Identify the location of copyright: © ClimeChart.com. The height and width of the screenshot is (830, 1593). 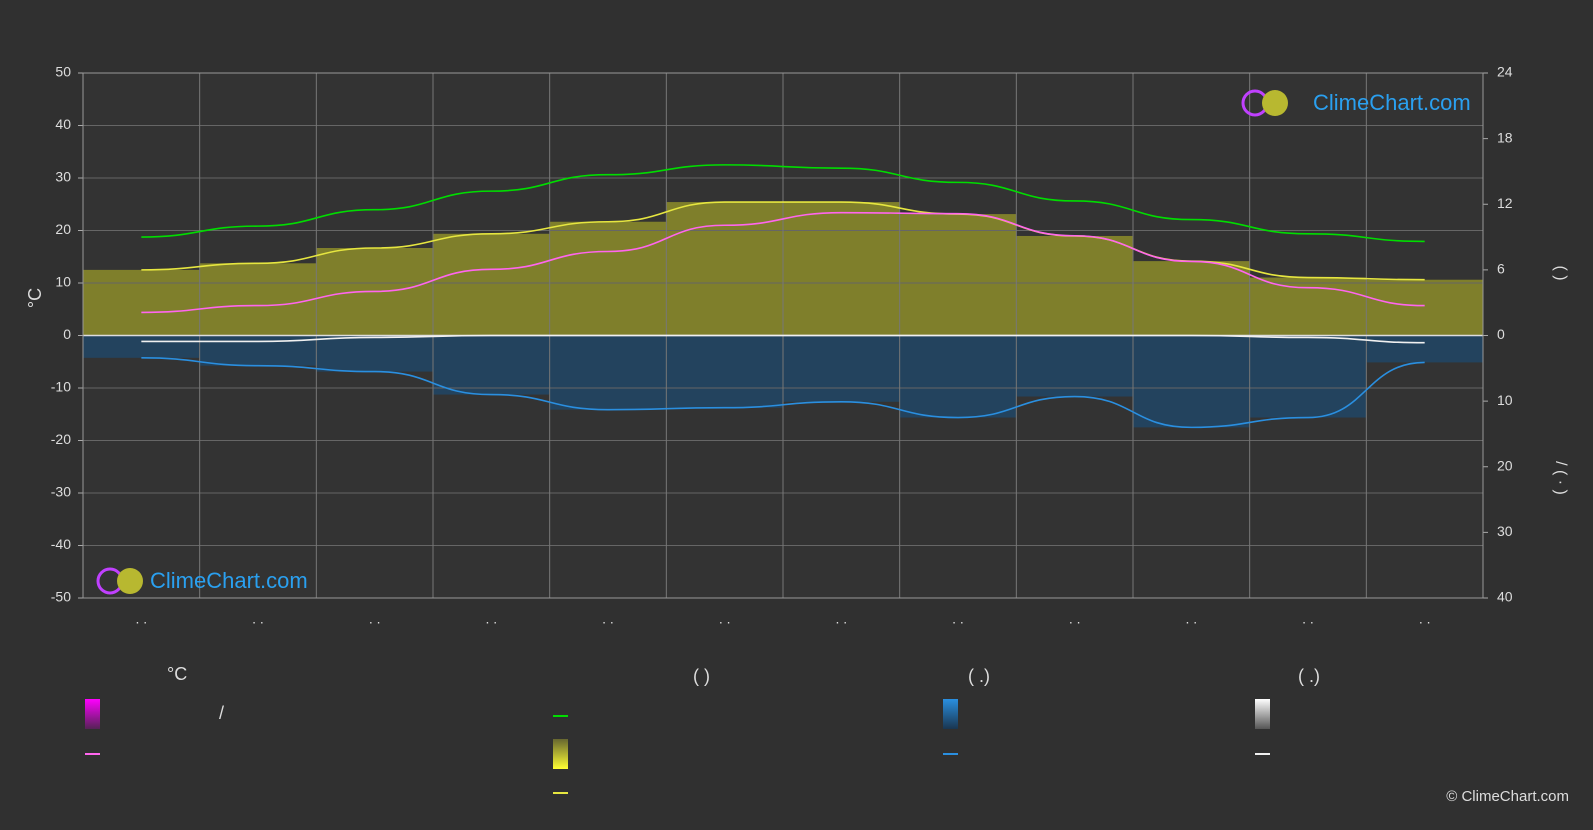
(1507, 796).